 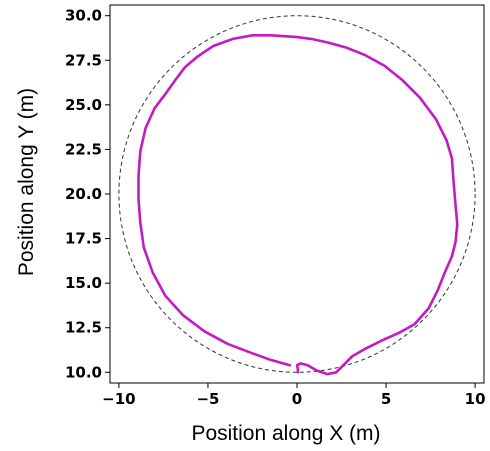 I want to click on x-axis-label: Position along X (m), so click(x=285, y=433).